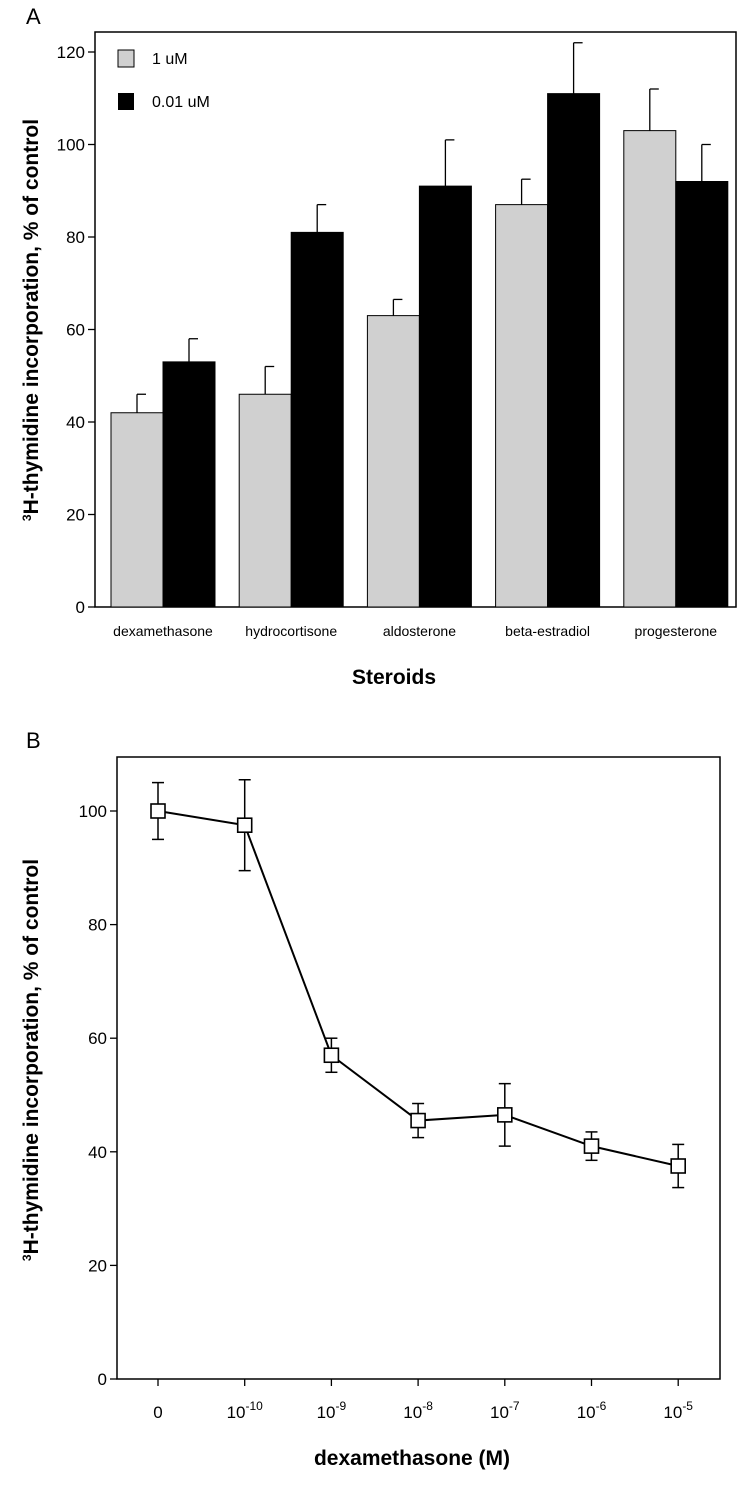 This screenshot has height=1485, width=748. I want to click on panel-a-y-axis-text: H-thymidine incorporation, % of control, so click(31, 317).